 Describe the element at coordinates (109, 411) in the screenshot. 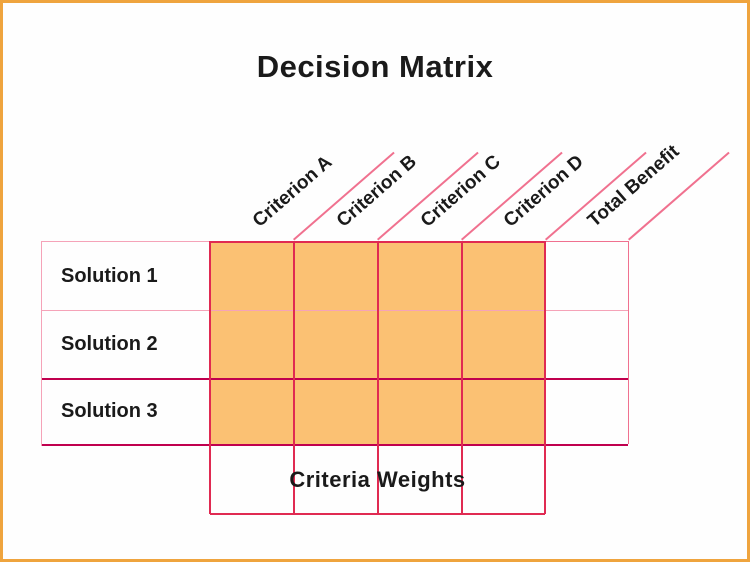

I see `row-label-solution-3: Solution 3` at that location.